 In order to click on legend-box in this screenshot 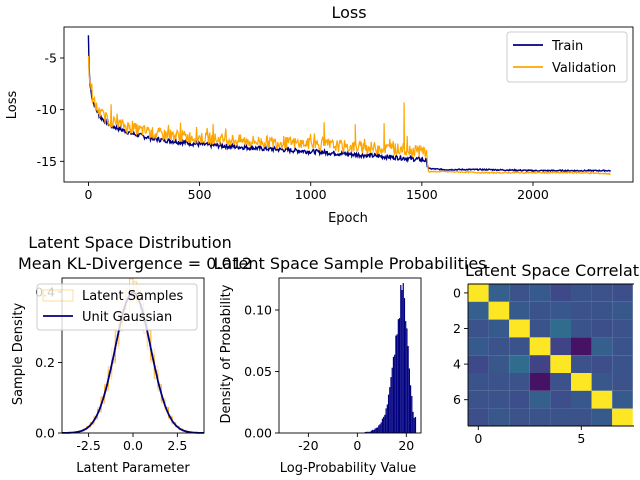, I will do `click(117, 307)`.